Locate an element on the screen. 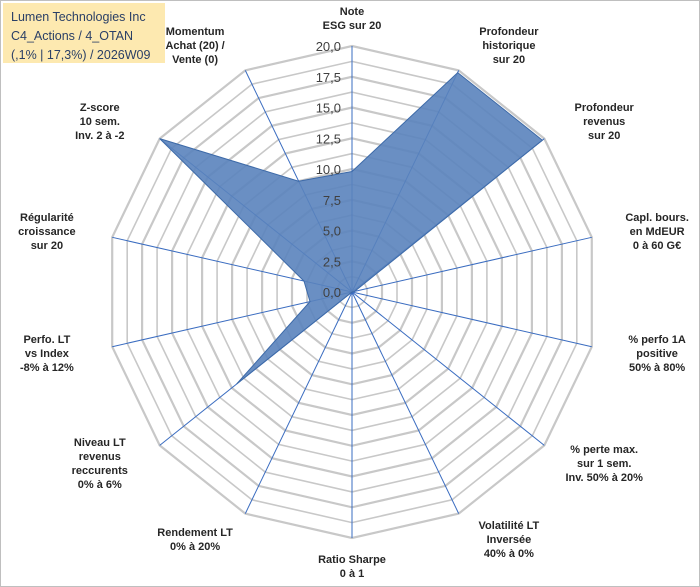 This screenshot has width=700, height=587. axis-label: Capl. bours. en MdEUR 0 à 60 G€ is located at coordinates (657, 232).